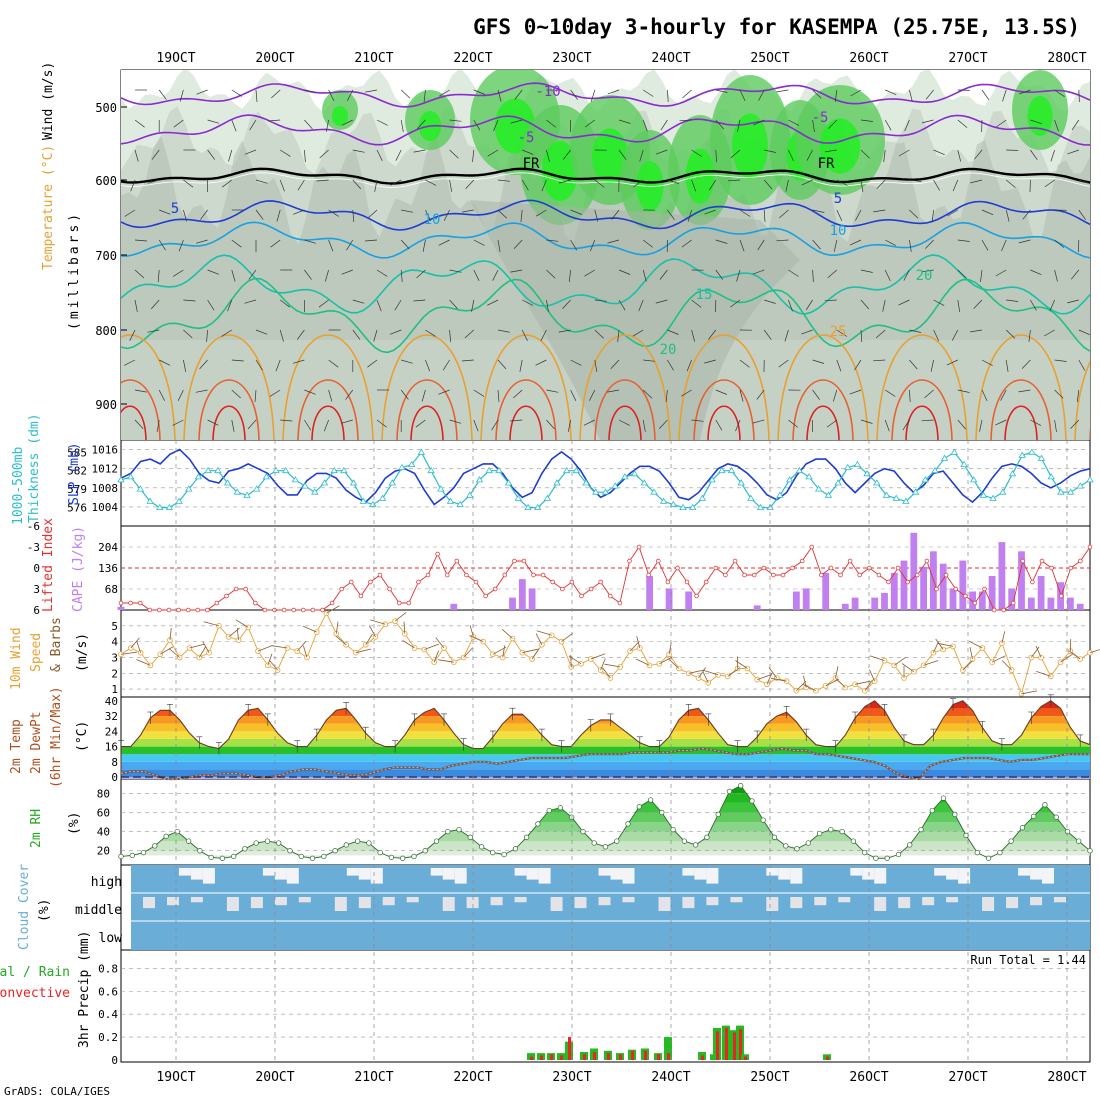 This screenshot has width=1100, height=1100. What do you see at coordinates (740, 1044) in the screenshot?
I see `precip-conv-bar` at bounding box center [740, 1044].